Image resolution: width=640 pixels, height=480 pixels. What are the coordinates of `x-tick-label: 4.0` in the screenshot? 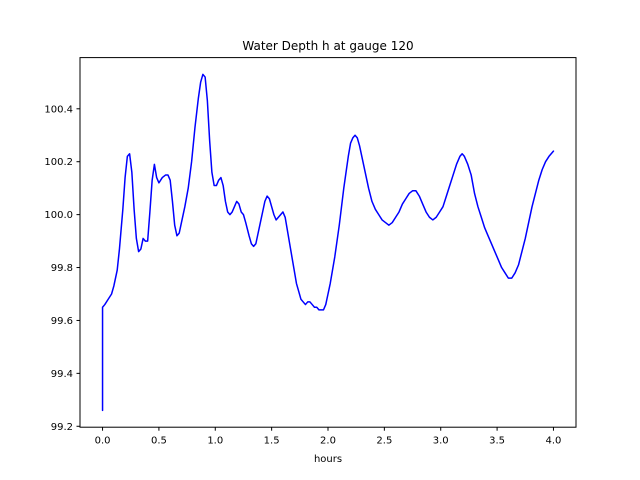 It's located at (554, 441).